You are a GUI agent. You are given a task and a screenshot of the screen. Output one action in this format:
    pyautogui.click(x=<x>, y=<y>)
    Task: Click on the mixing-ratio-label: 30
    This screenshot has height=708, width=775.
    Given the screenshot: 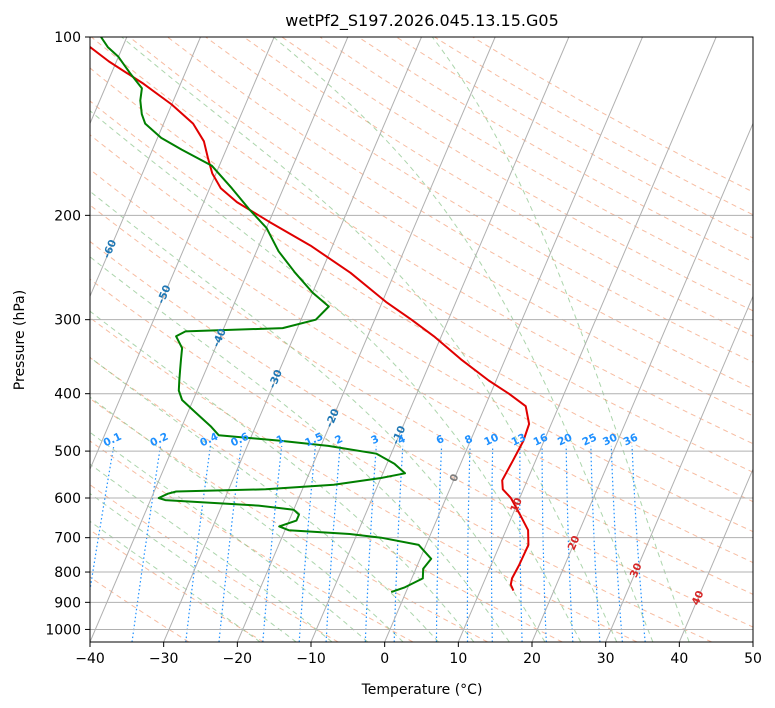 What is the action you would take?
    pyautogui.click(x=610, y=439)
    